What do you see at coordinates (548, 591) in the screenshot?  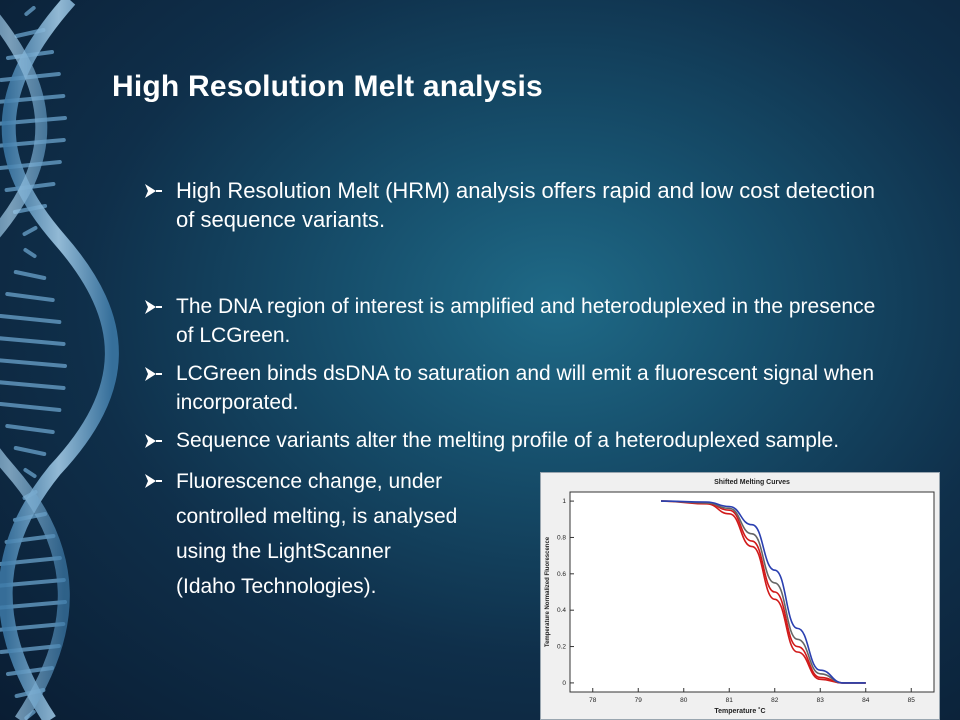 I see `y-axis-label: Temperature Normalized Fluorescence` at bounding box center [548, 591].